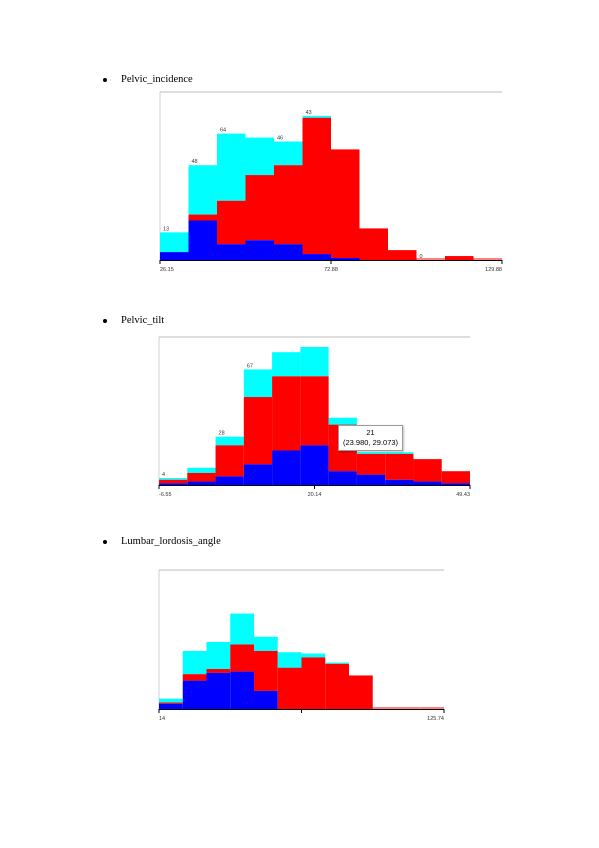 Image resolution: width=599 pixels, height=848 pixels. Describe the element at coordinates (157, 79) in the screenshot. I see `section-title: Pelvic_incidence` at that location.